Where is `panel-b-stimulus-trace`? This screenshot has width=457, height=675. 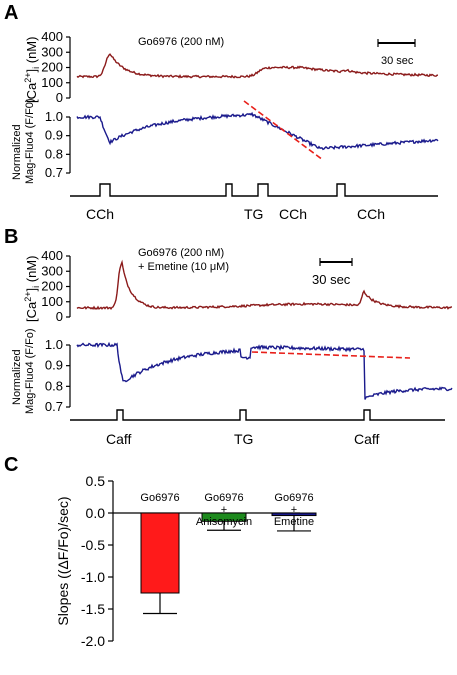 panel-b-stimulus-trace is located at coordinates (257, 415).